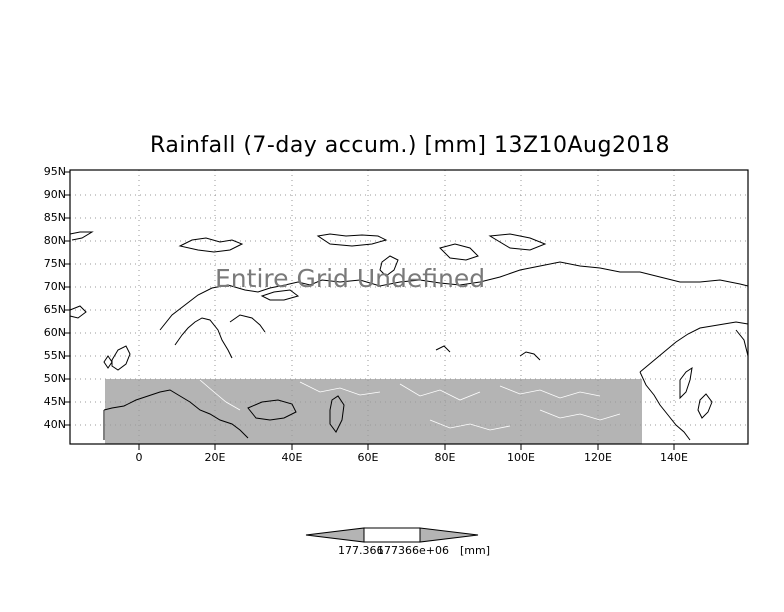 The width and height of the screenshot is (784, 612). I want to click on colorbar-low-triangle, so click(335, 535).